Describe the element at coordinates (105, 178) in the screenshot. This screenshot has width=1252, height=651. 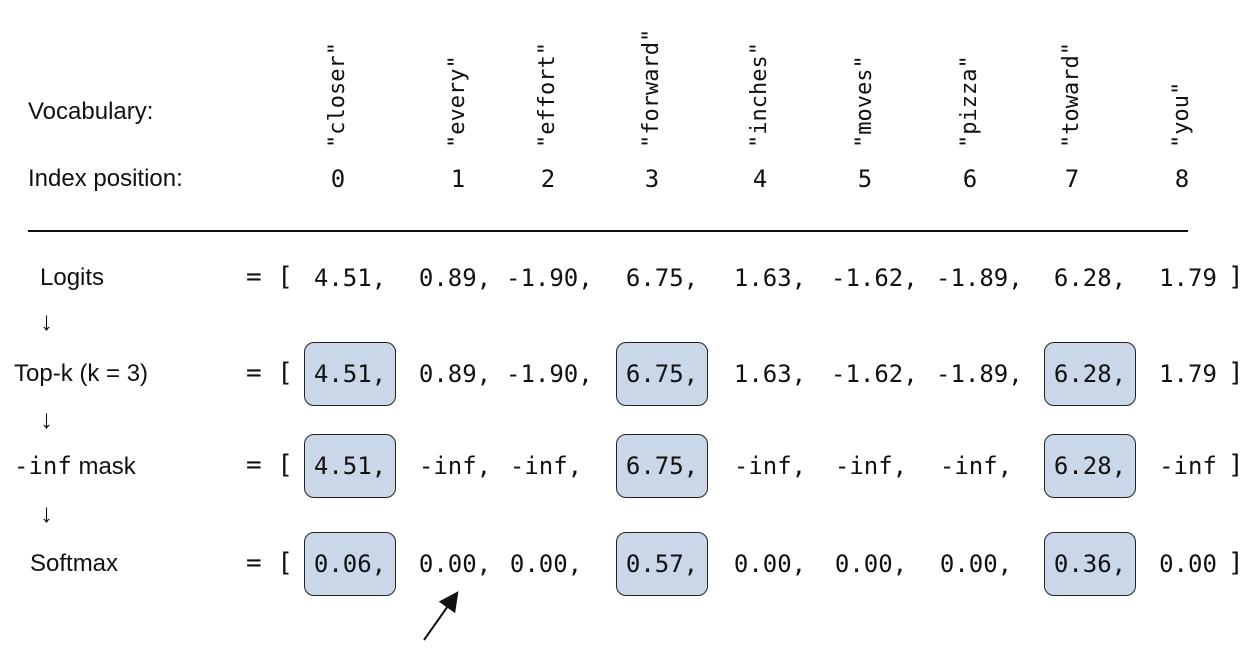
I see `index-position-label: Index position:` at that location.